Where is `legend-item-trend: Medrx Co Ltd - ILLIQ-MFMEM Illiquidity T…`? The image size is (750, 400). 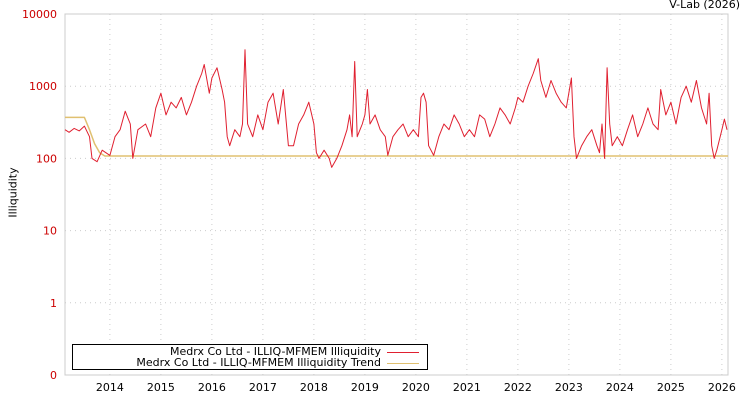
legend-item-trend: Medrx Co Ltd - ILLIQ-MFMEM Illiquidity T… is located at coordinates (277, 363).